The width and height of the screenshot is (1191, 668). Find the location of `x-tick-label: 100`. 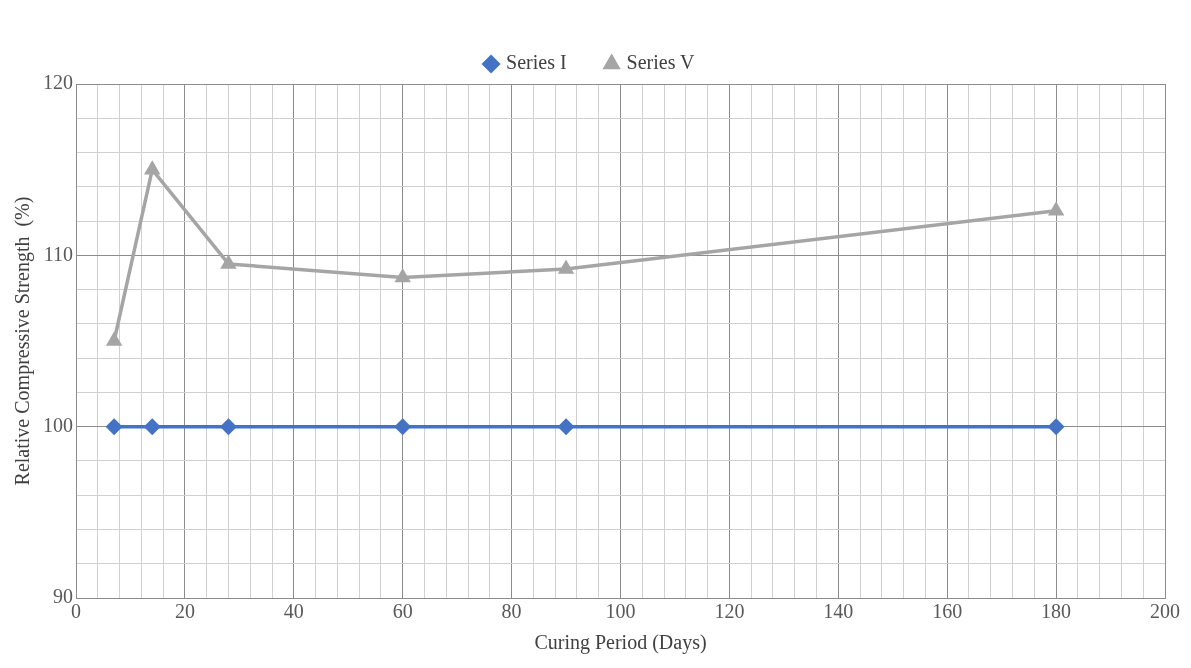

x-tick-label: 100 is located at coordinates (620, 611).